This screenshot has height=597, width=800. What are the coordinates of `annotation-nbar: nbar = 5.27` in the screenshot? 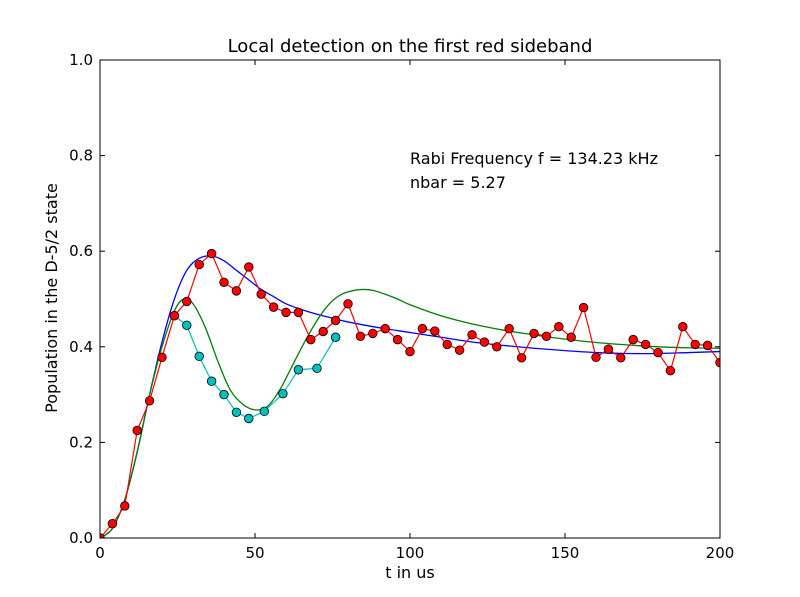 It's located at (458, 182).